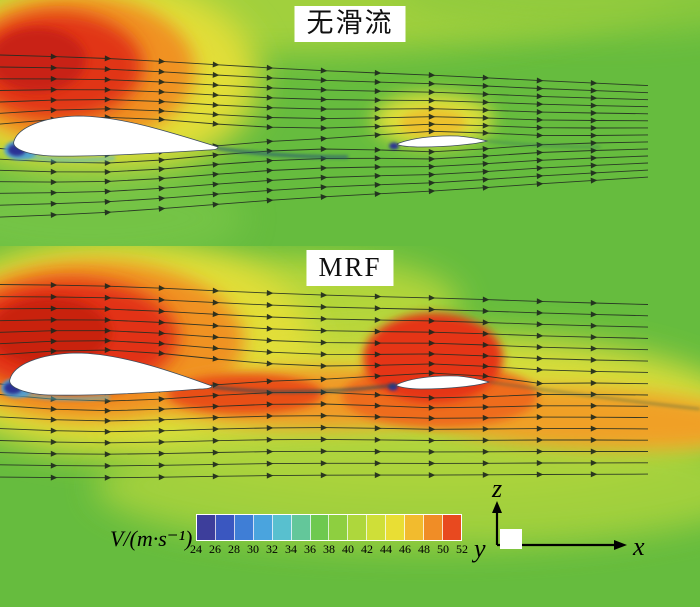 The height and width of the screenshot is (607, 700). Describe the element at coordinates (478, 548) in the screenshot. I see `y-axis-label: y` at that location.